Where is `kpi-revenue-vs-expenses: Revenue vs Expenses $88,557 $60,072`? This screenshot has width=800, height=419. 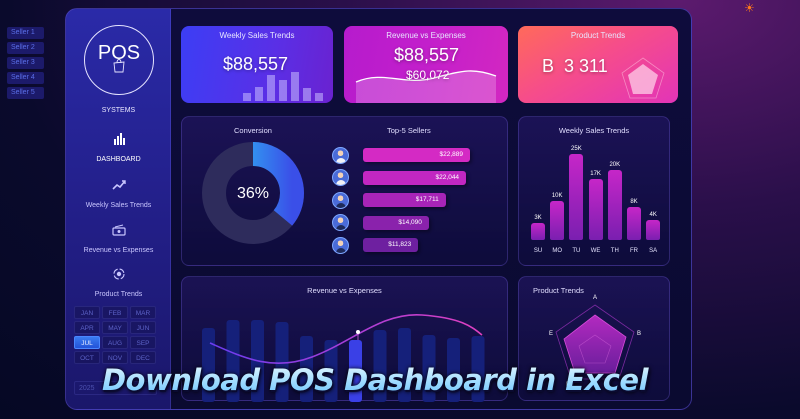 kpi-revenue-vs-expenses: Revenue vs Expenses $88,557 $60,072 is located at coordinates (426, 64).